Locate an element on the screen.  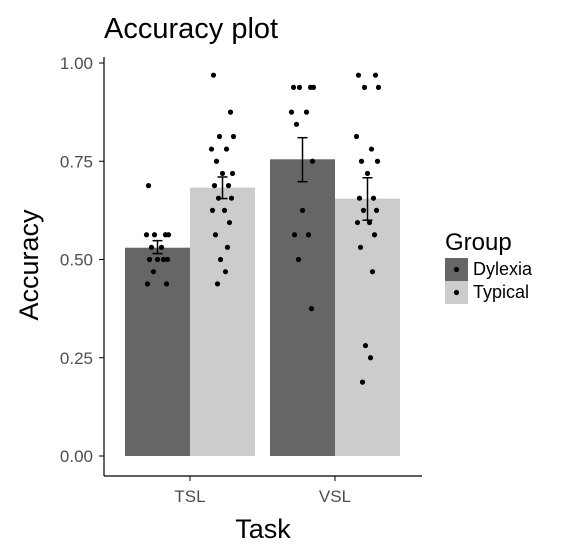
y-axis-title: Accuracy is located at coordinates (29, 265).